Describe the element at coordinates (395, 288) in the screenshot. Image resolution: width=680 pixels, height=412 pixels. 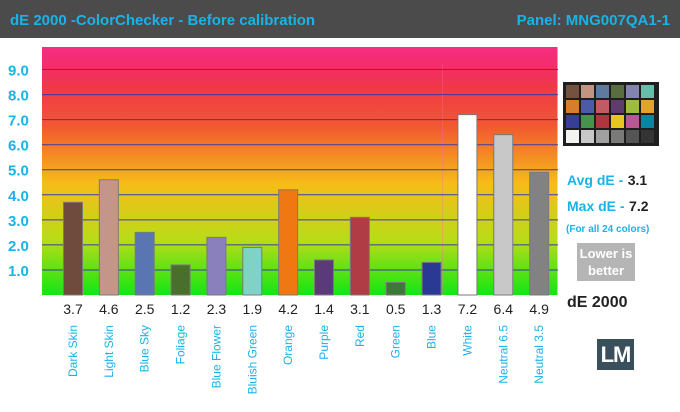
I see `bar-green` at that location.